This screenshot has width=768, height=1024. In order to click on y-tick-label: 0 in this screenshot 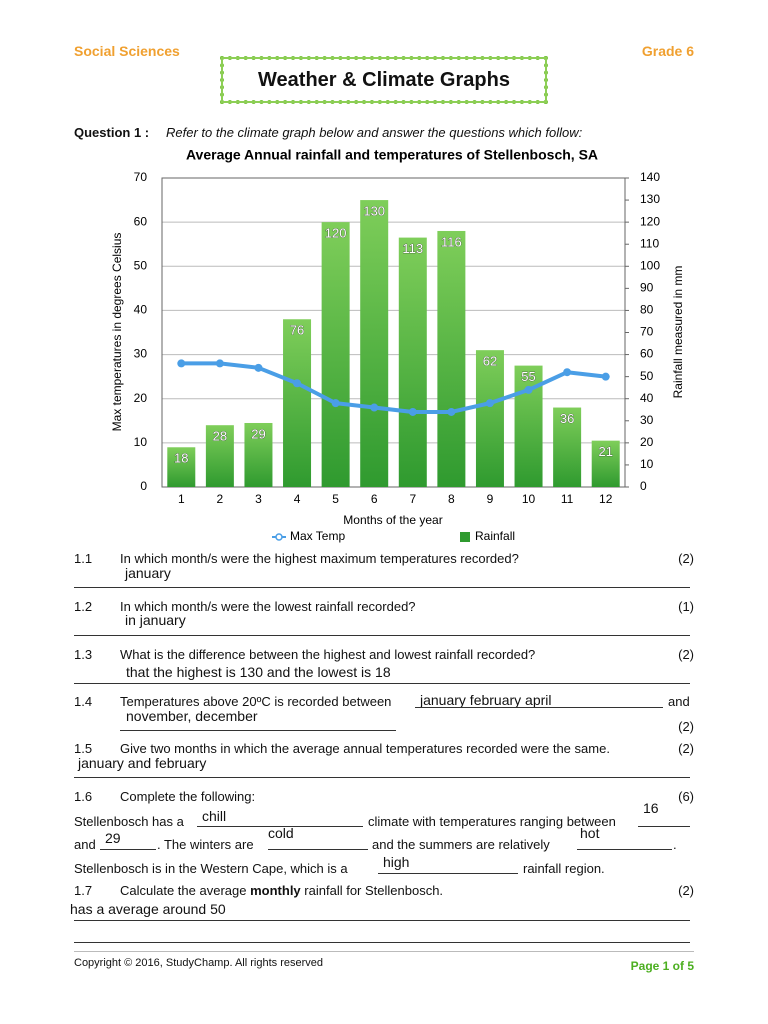, I will do `click(143, 486)`.